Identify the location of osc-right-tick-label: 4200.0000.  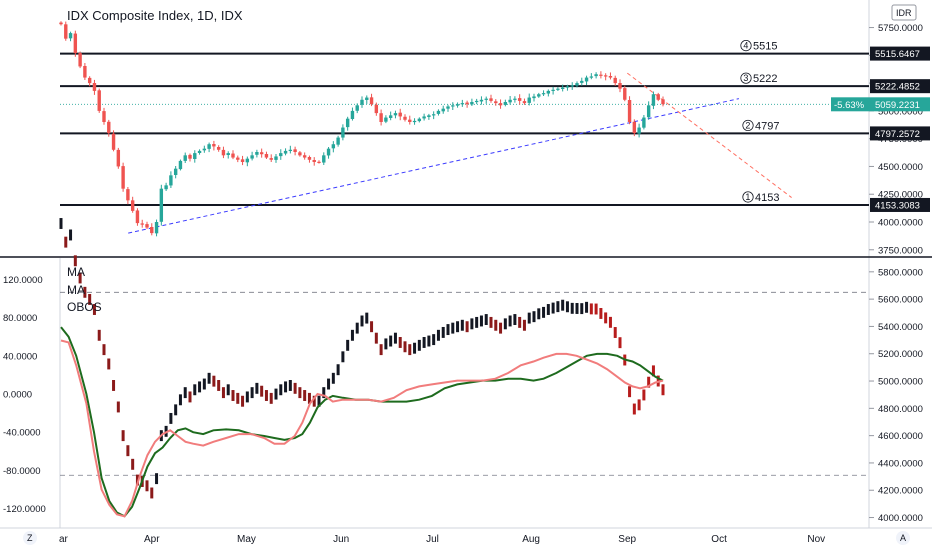
(900, 491).